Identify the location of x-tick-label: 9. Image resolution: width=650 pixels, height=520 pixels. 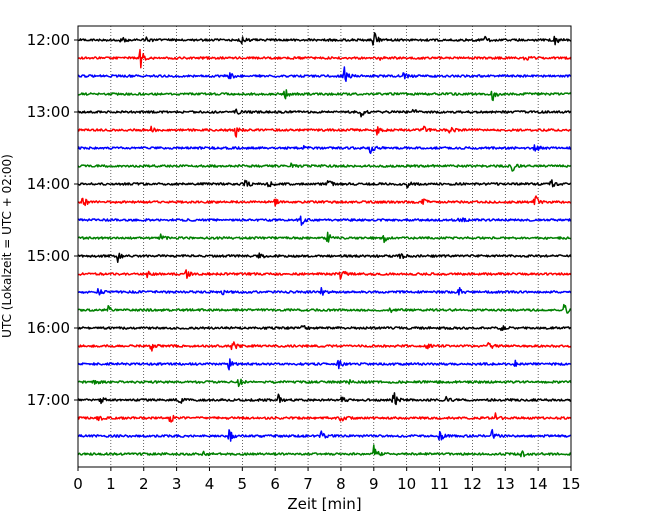
(374, 484).